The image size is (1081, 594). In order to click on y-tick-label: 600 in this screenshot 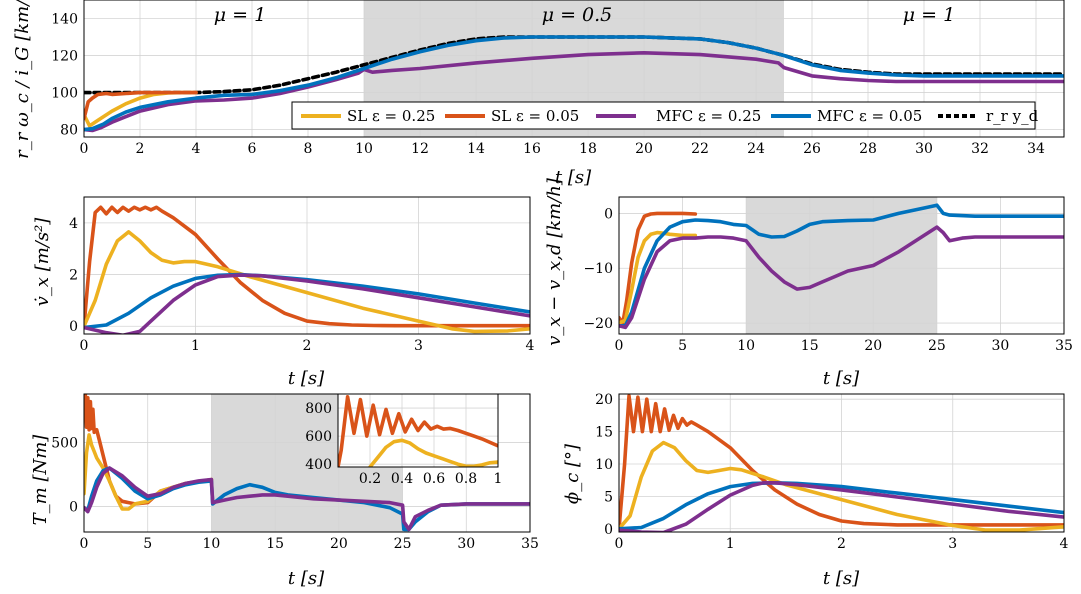, I will do `click(318, 437)`.